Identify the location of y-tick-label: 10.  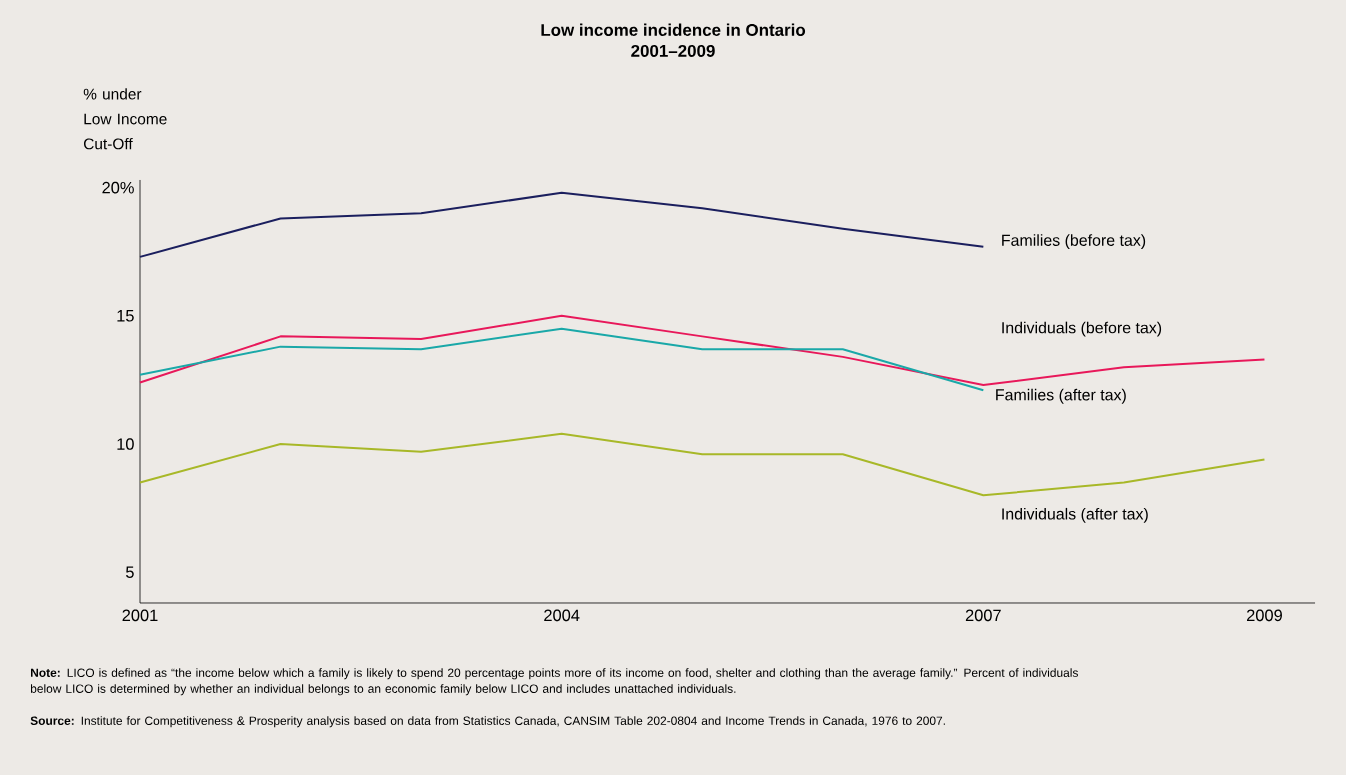
(125, 444).